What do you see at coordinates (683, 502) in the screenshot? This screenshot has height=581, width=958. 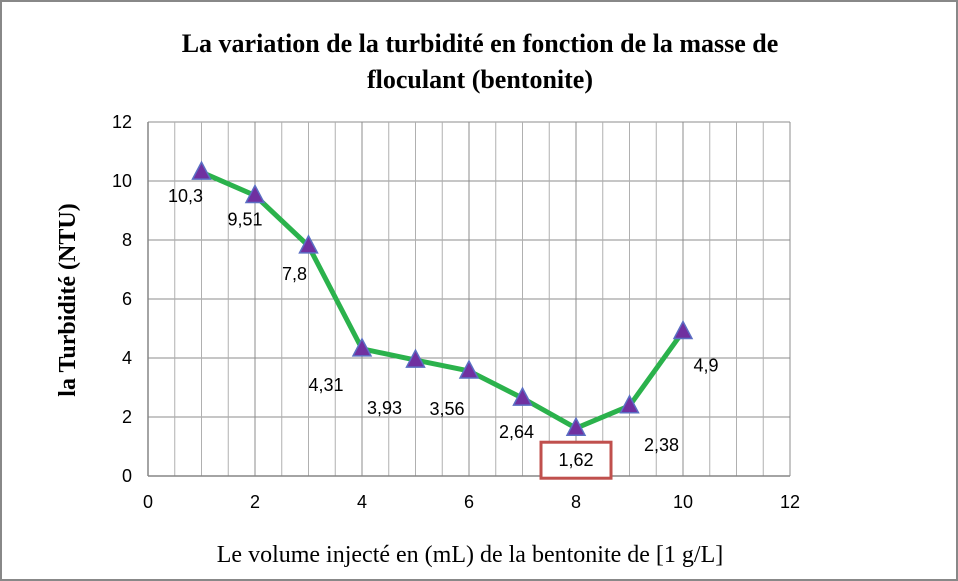 I see `x-tick-label: 10` at bounding box center [683, 502].